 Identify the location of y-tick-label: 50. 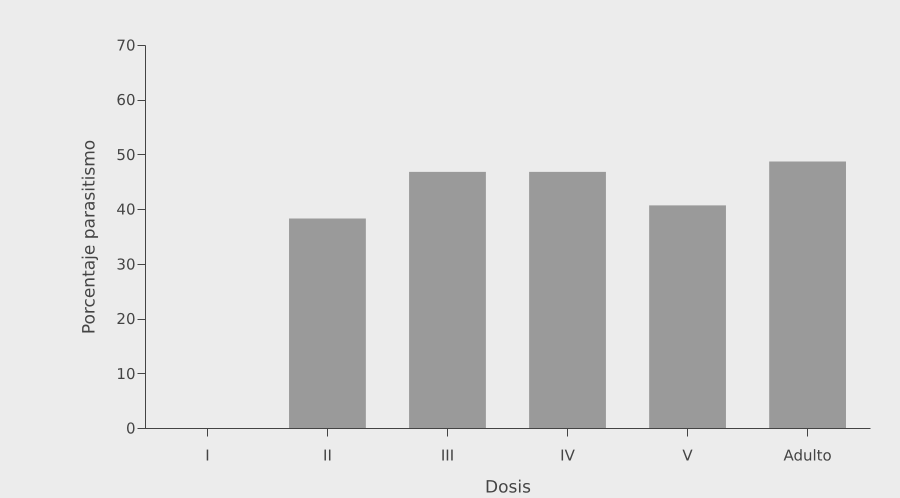
(126, 155).